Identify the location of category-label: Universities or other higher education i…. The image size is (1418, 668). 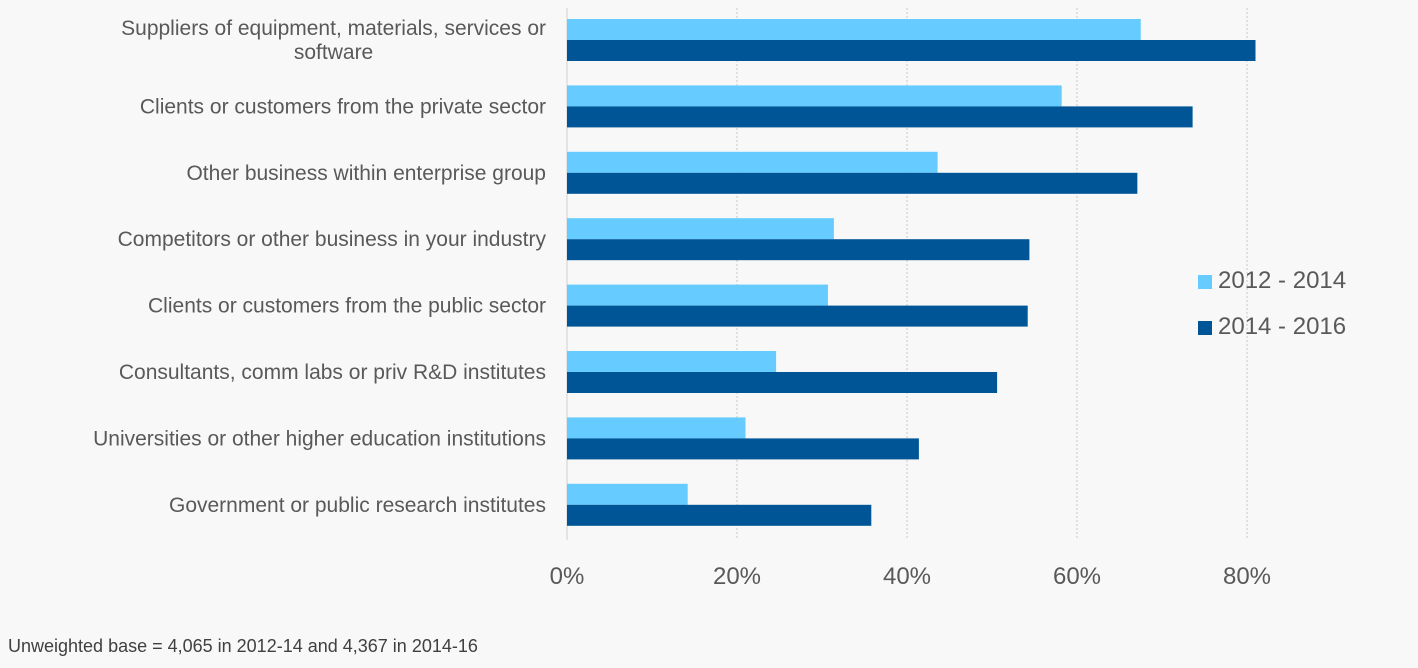
(319, 438).